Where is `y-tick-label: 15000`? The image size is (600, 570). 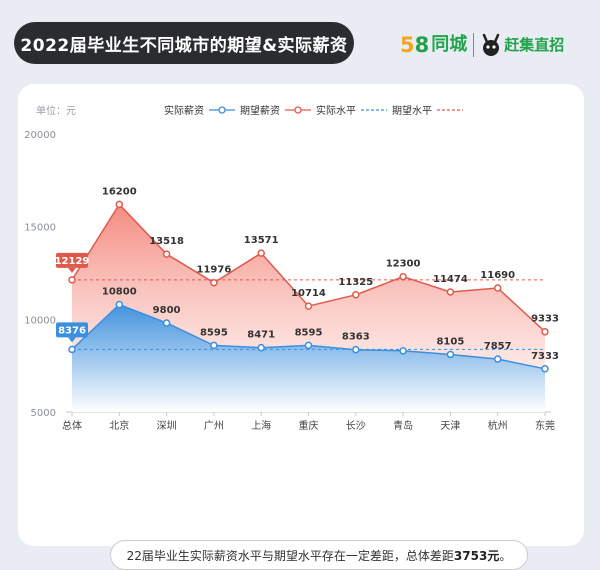
y-tick-label: 15000 is located at coordinates (40, 228).